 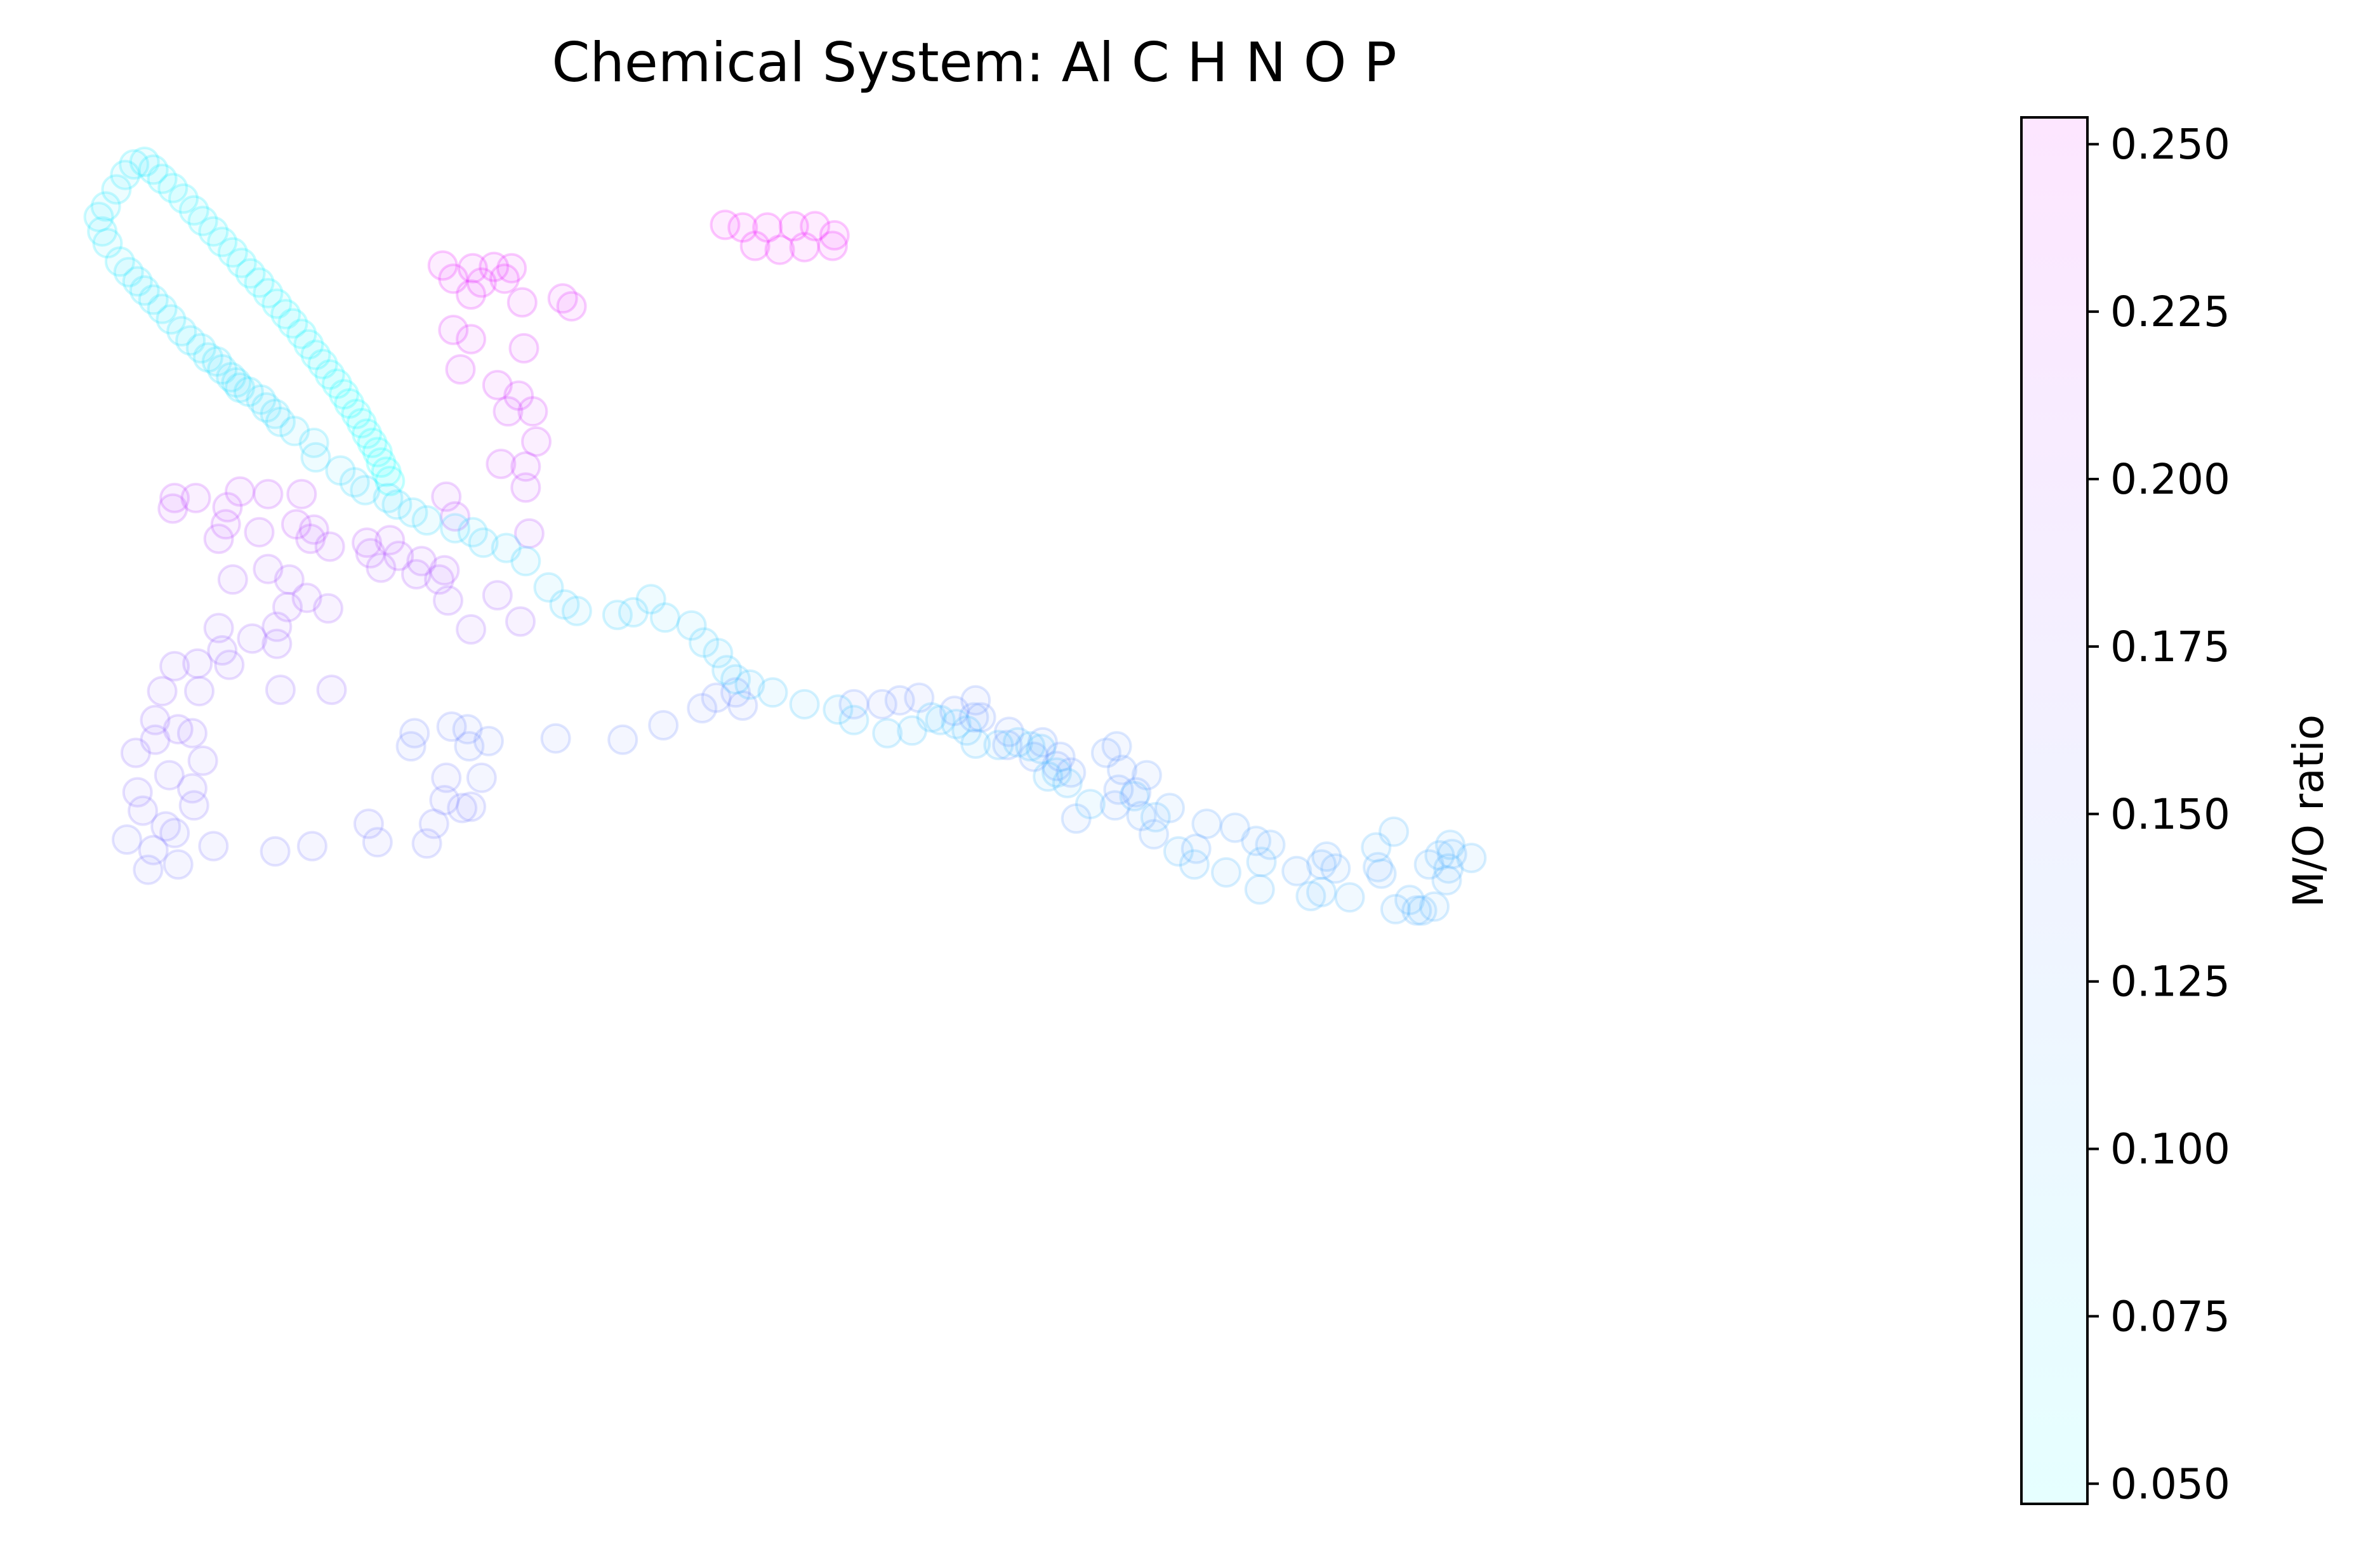 What do you see at coordinates (2308, 810) in the screenshot?
I see `colorbar-label: M/O ratio` at bounding box center [2308, 810].